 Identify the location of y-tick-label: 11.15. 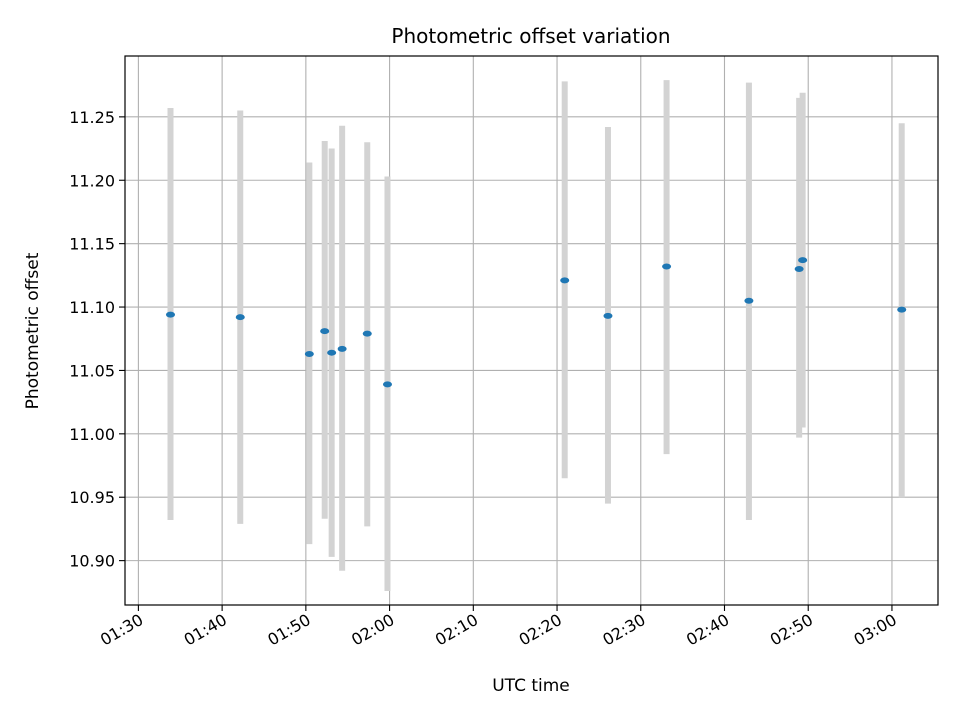
(92, 244).